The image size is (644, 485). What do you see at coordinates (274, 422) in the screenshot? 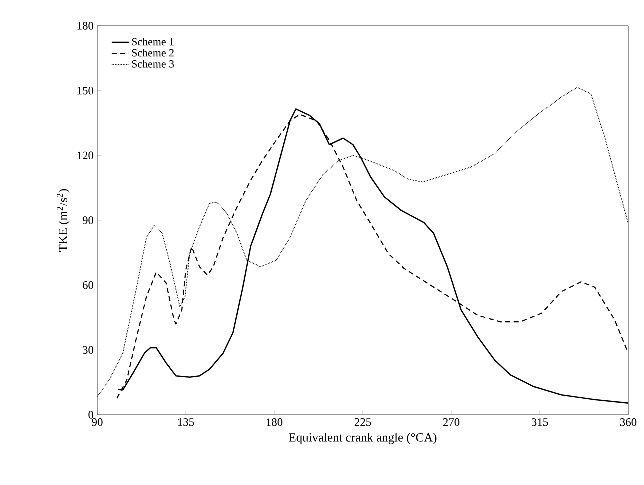
I see `x-tick-label: 180` at bounding box center [274, 422].